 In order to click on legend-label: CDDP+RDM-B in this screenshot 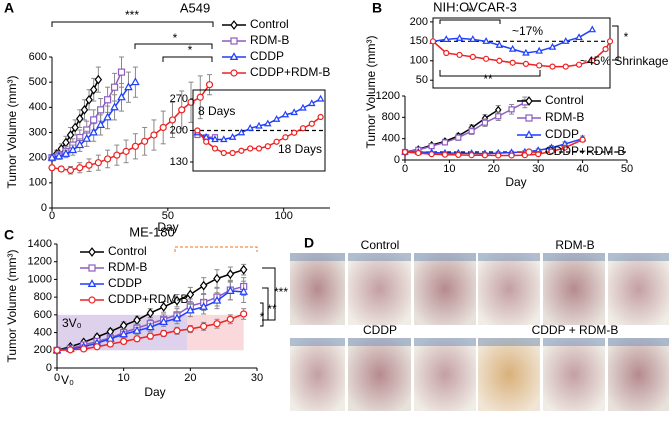, I will do `click(585, 151)`.